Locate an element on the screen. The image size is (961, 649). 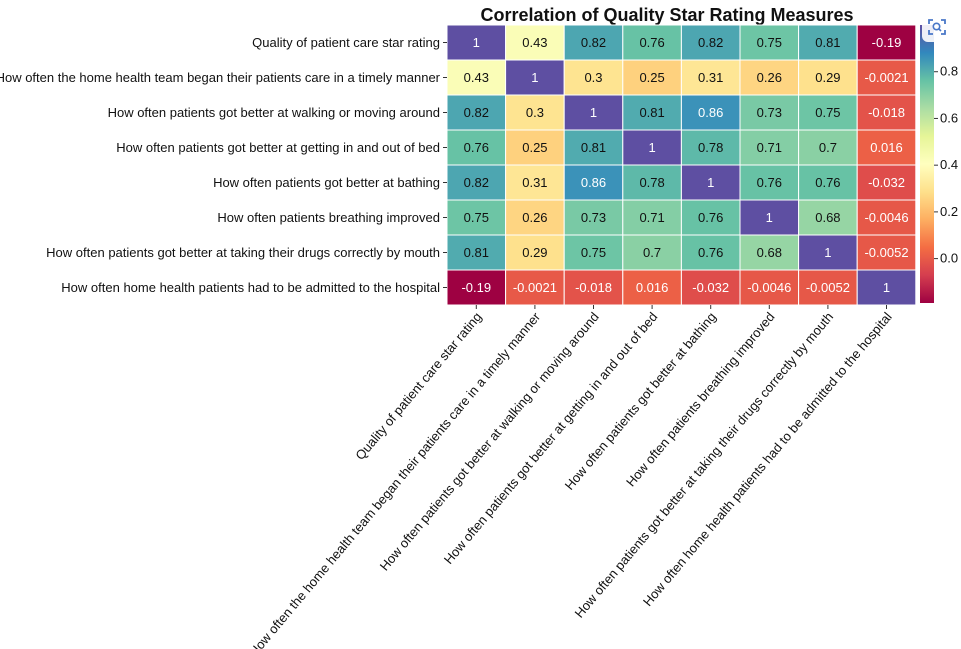
cell-value-label: 0.3 is located at coordinates (535, 112).